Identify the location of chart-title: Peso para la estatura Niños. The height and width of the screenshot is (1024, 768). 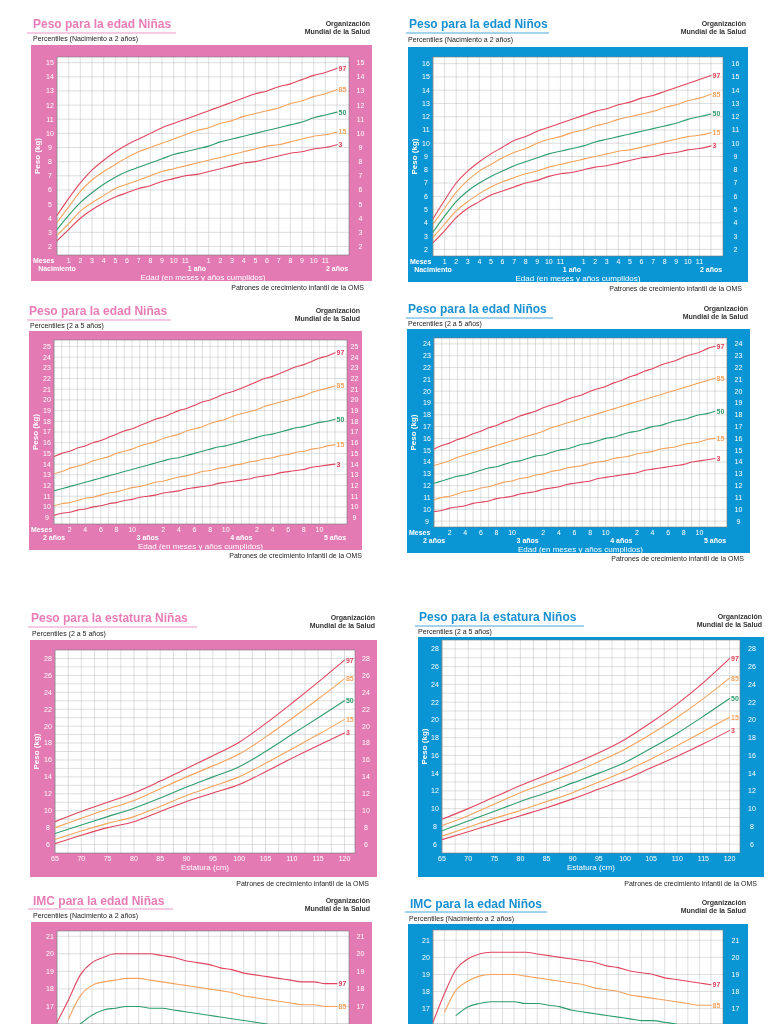
(498, 617).